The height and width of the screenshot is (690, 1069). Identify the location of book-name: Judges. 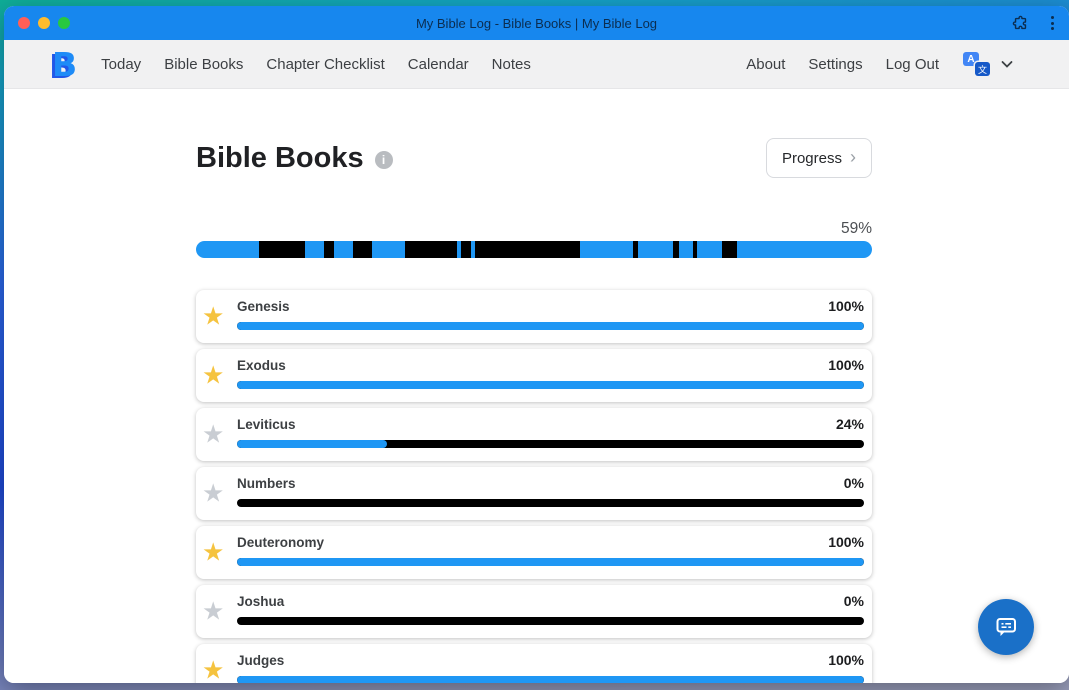
(261, 660).